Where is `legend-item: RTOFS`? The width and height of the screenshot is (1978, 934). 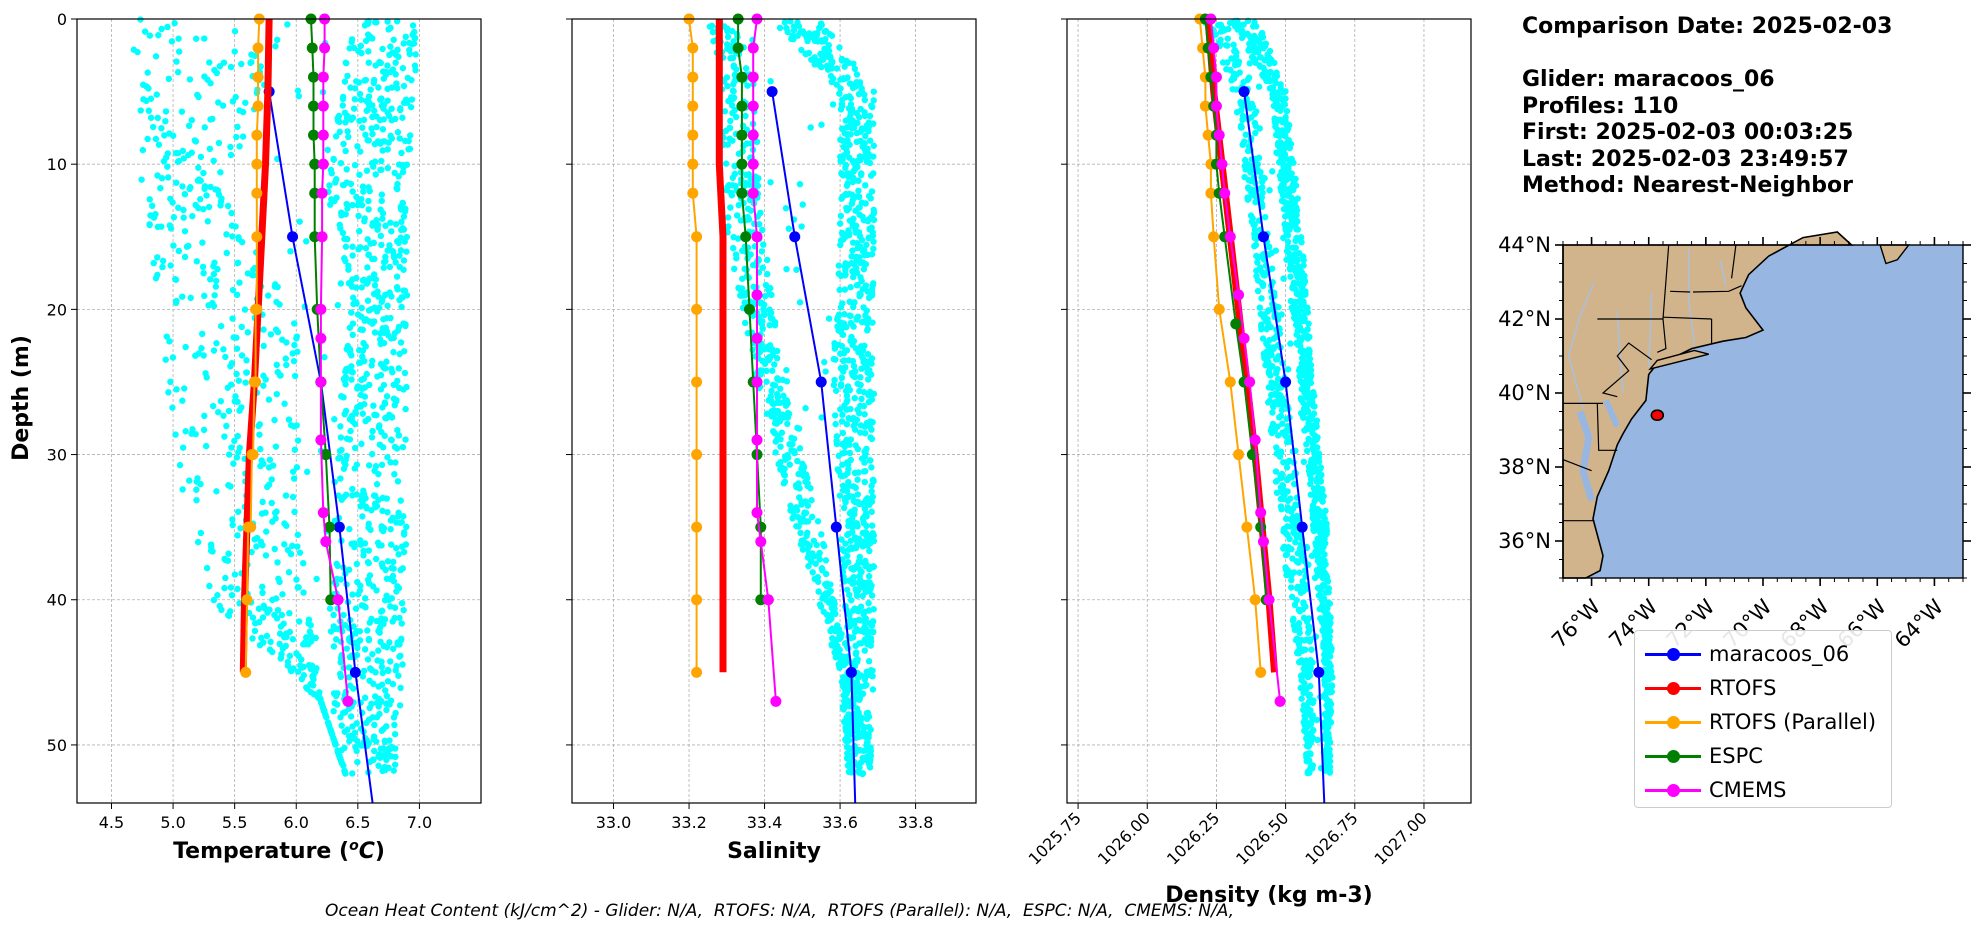 legend-item: RTOFS is located at coordinates (1766, 688).